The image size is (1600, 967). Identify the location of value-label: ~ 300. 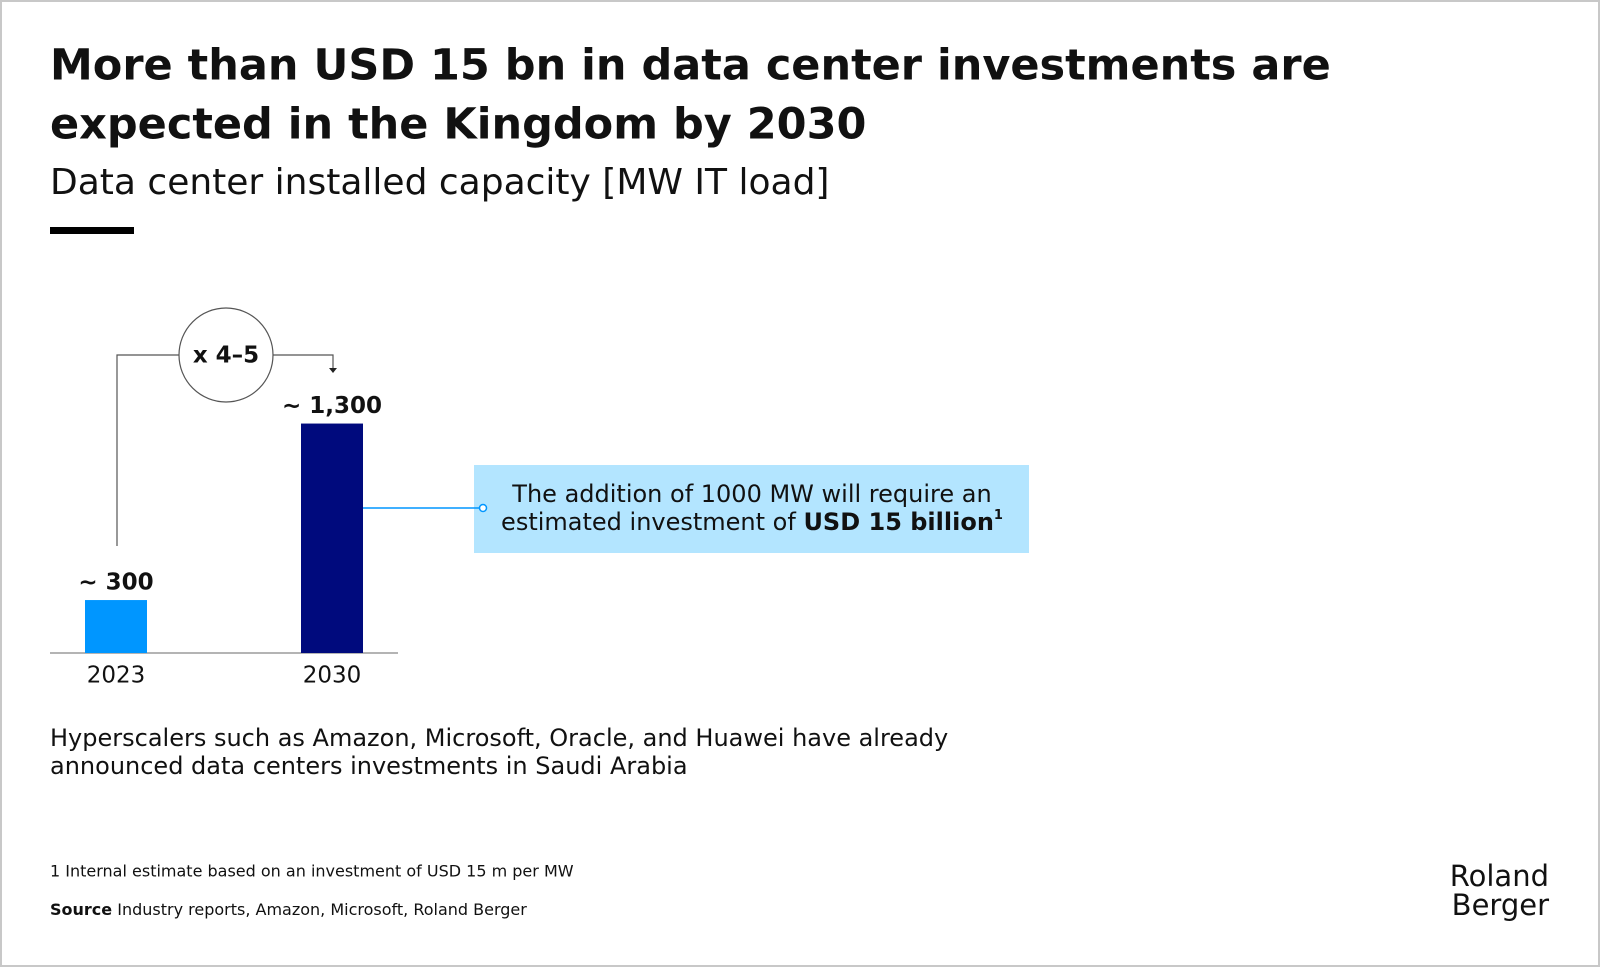
(115, 583).